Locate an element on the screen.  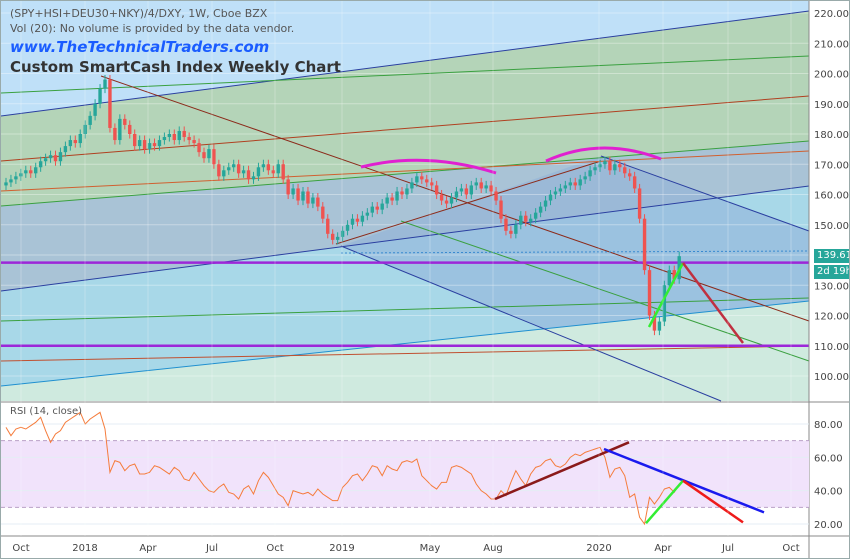
chart-title: Custom SmartCash Index Weekly Chart is located at coordinates (175, 67).